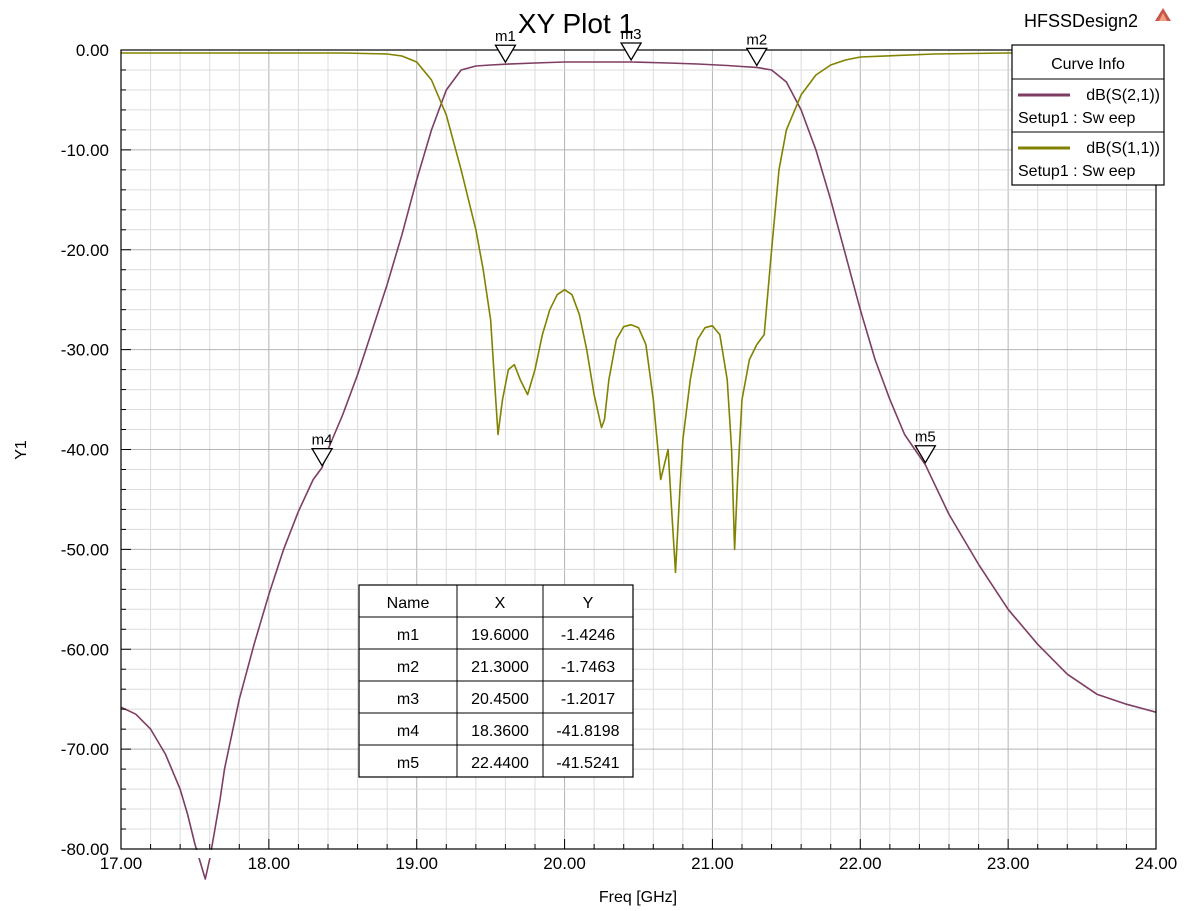 Image resolution: width=1188 pixels, height=911 pixels. Describe the element at coordinates (408, 731) in the screenshot. I see `marker-table-cell: m4` at that location.